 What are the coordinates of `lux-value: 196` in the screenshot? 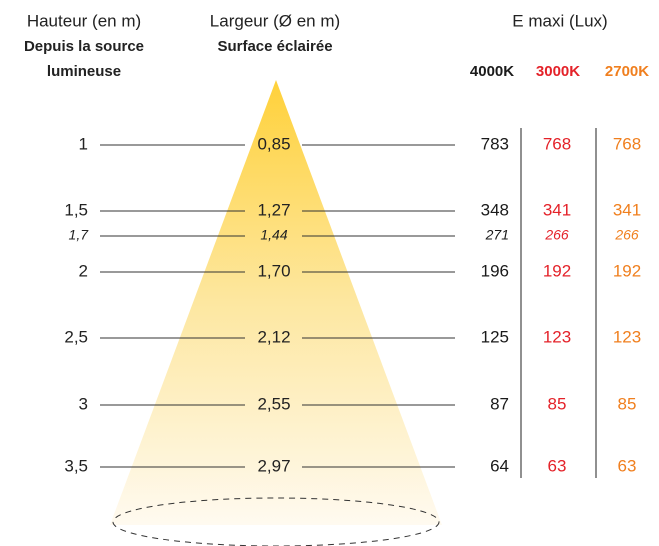 It's located at (495, 270).